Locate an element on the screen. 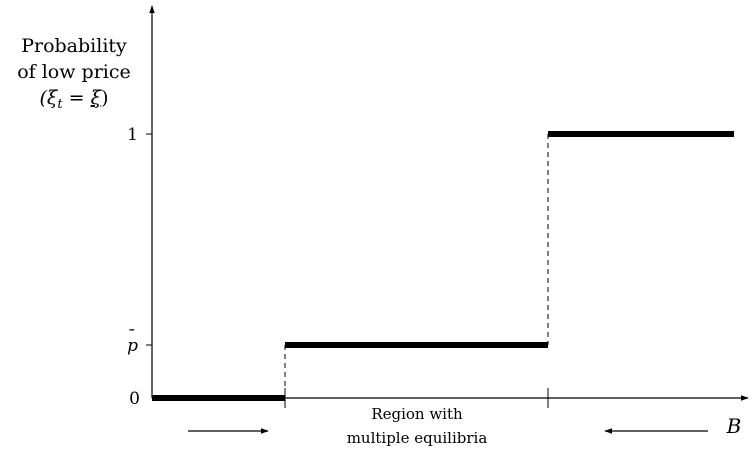 The width and height of the screenshot is (752, 458). region-label-line1: Region with is located at coordinates (417, 414).